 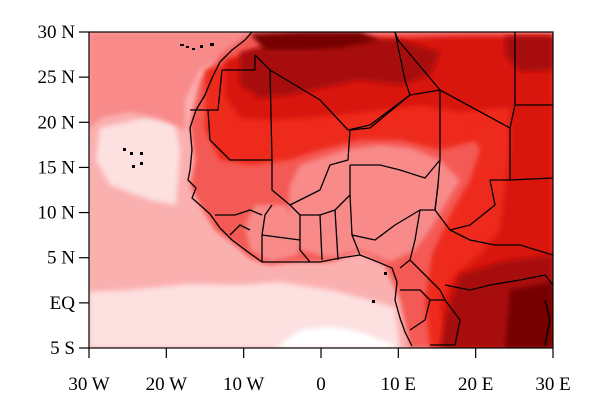 I want to click on y-tick-label: EQ, so click(x=63, y=303).